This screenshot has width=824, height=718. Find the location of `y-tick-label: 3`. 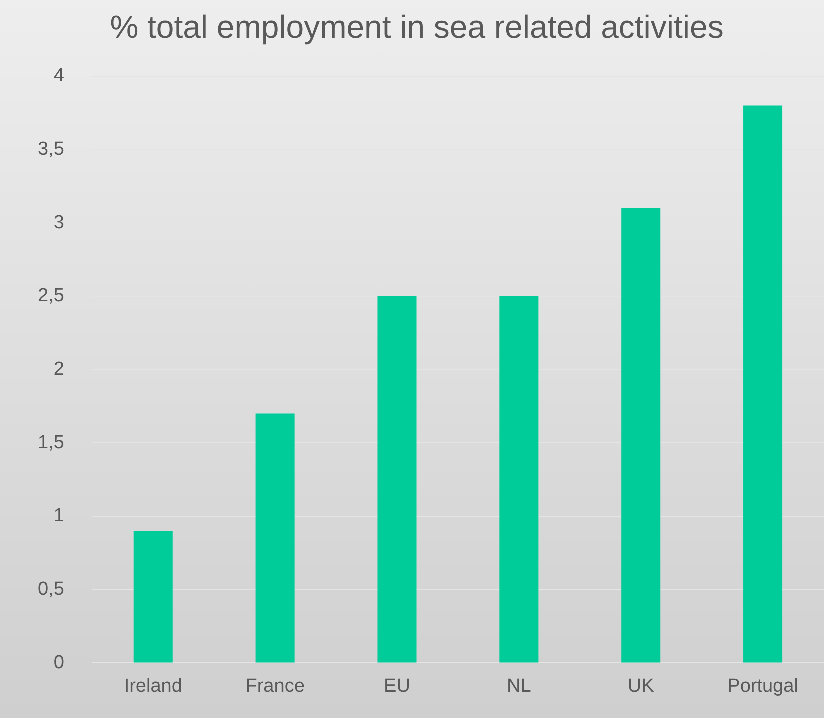

y-tick-label: 3 is located at coordinates (59, 223).